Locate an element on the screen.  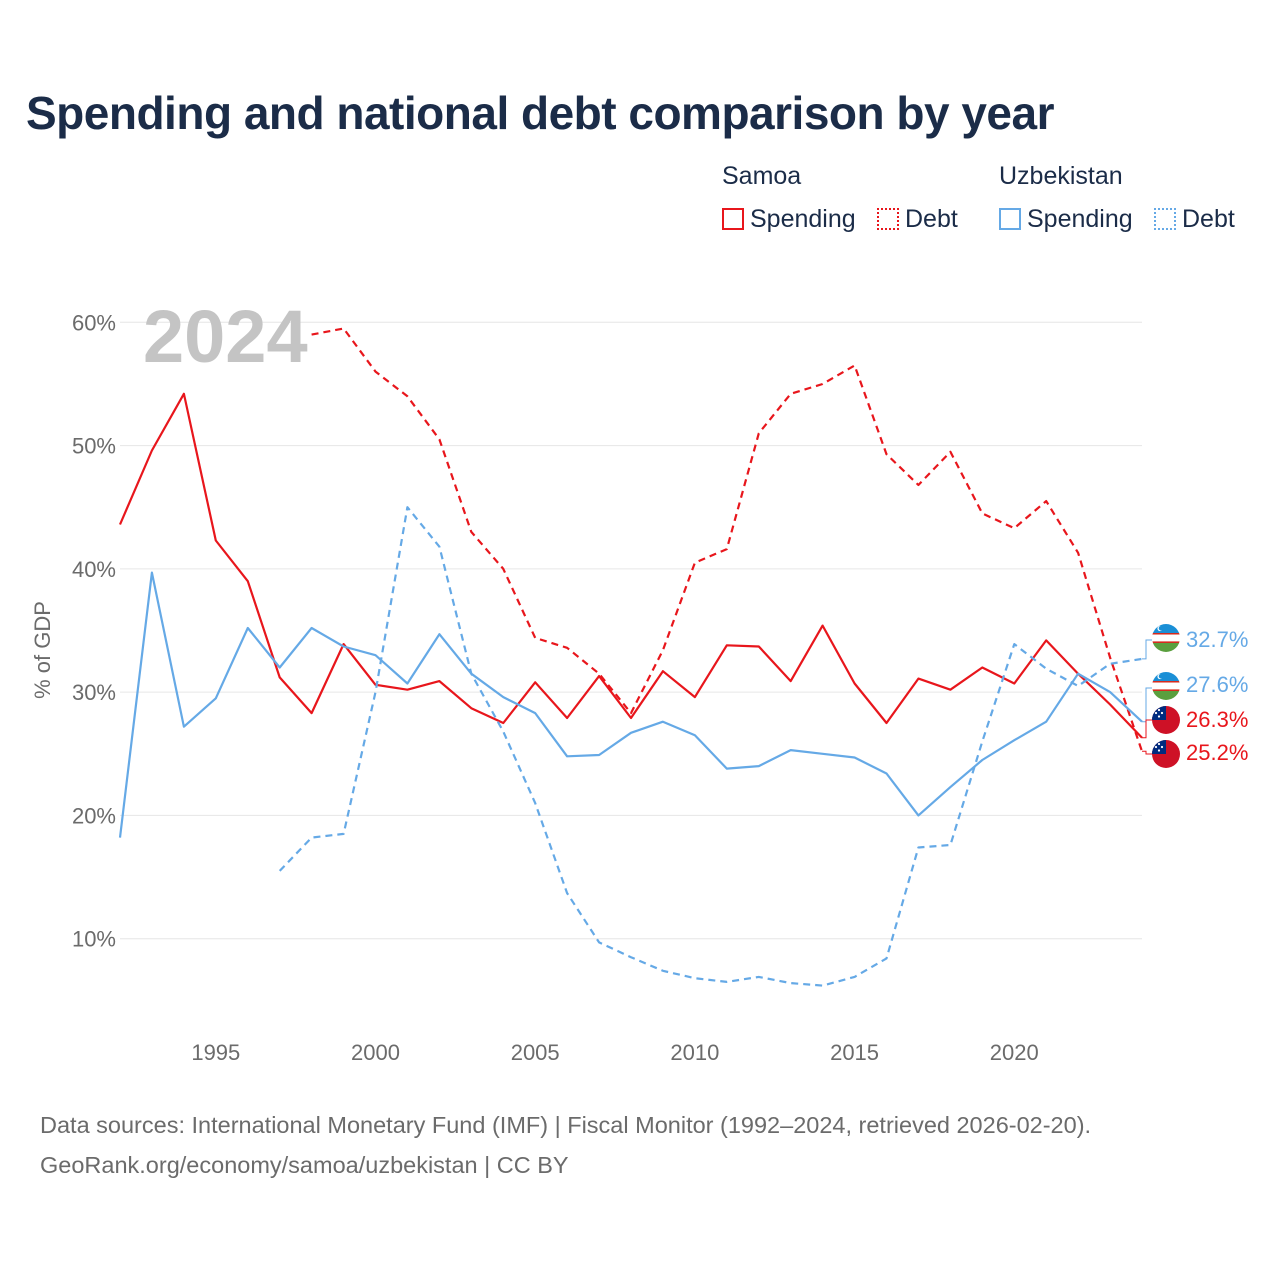
legend-group-samoa: Samoa is located at coordinates (762, 176).